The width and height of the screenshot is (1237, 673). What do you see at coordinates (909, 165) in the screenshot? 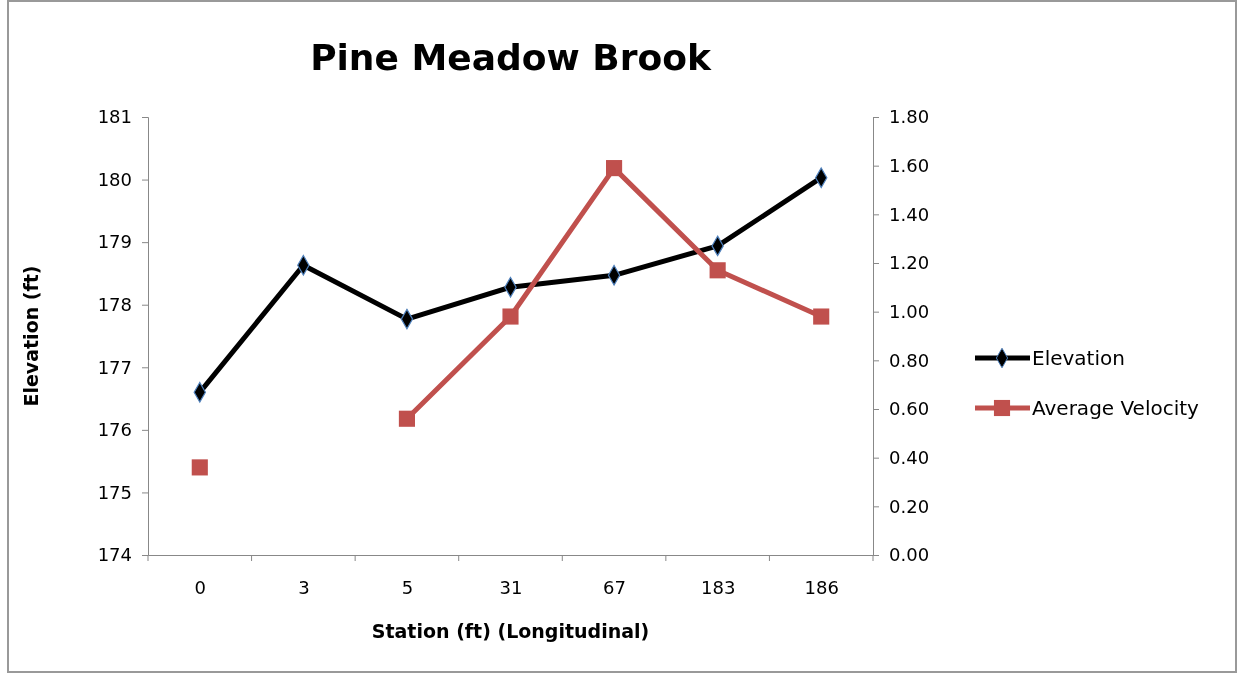
I see `y2-tick-label: 1.60` at bounding box center [909, 165].